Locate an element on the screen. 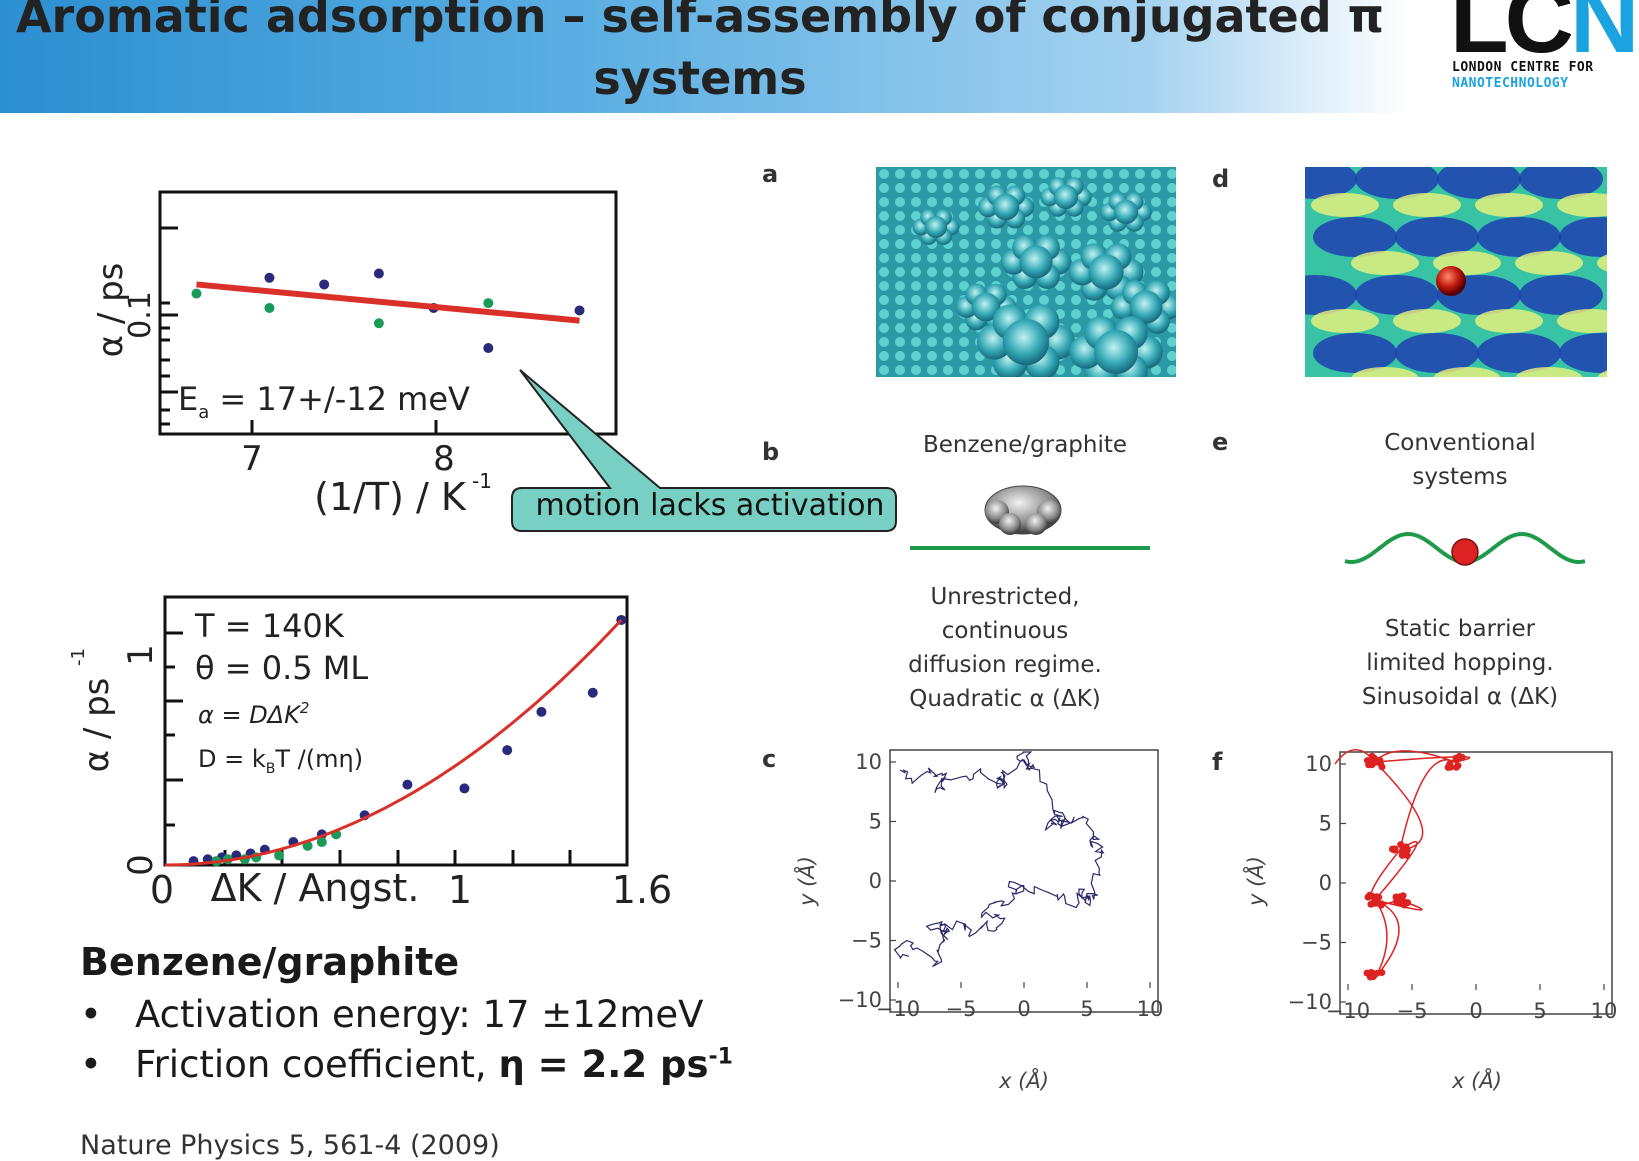 This screenshot has width=1639, height=1161. panel-label-d: d is located at coordinates (1221, 179).